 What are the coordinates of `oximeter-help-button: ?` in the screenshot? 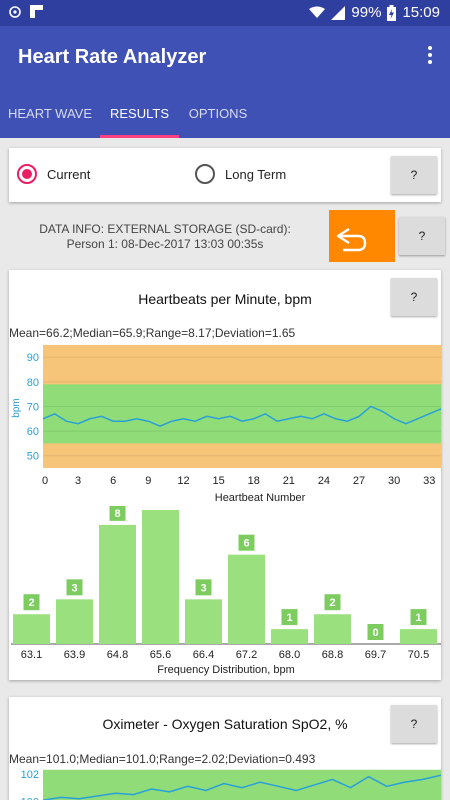 It's located at (414, 724).